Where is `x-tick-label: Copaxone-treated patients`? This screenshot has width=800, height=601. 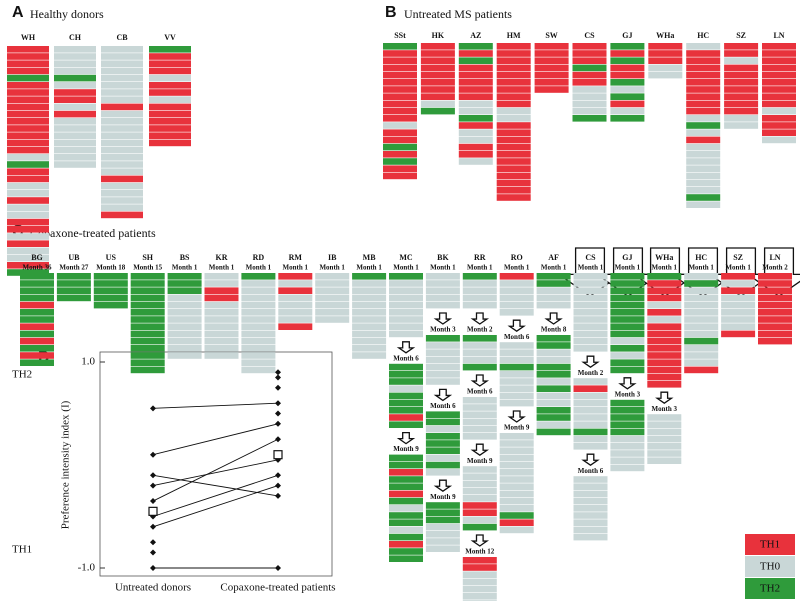 x-tick-label: Copaxone-treated patients is located at coordinates (277, 588).